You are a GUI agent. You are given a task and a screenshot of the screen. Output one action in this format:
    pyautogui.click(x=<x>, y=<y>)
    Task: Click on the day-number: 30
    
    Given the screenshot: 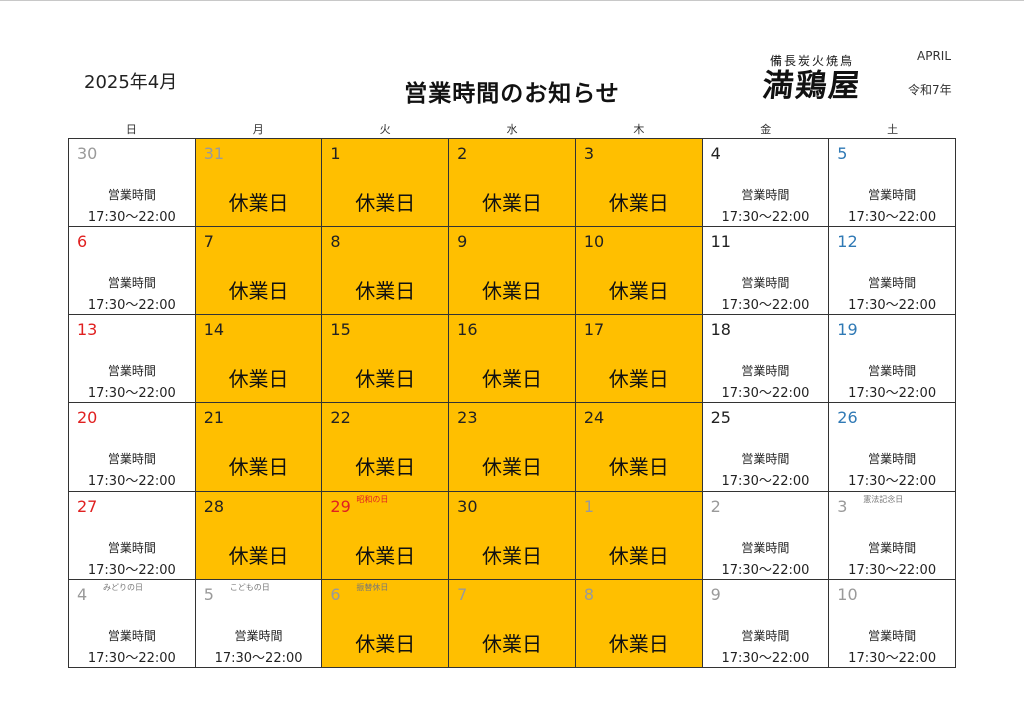 What is the action you would take?
    pyautogui.click(x=87, y=153)
    